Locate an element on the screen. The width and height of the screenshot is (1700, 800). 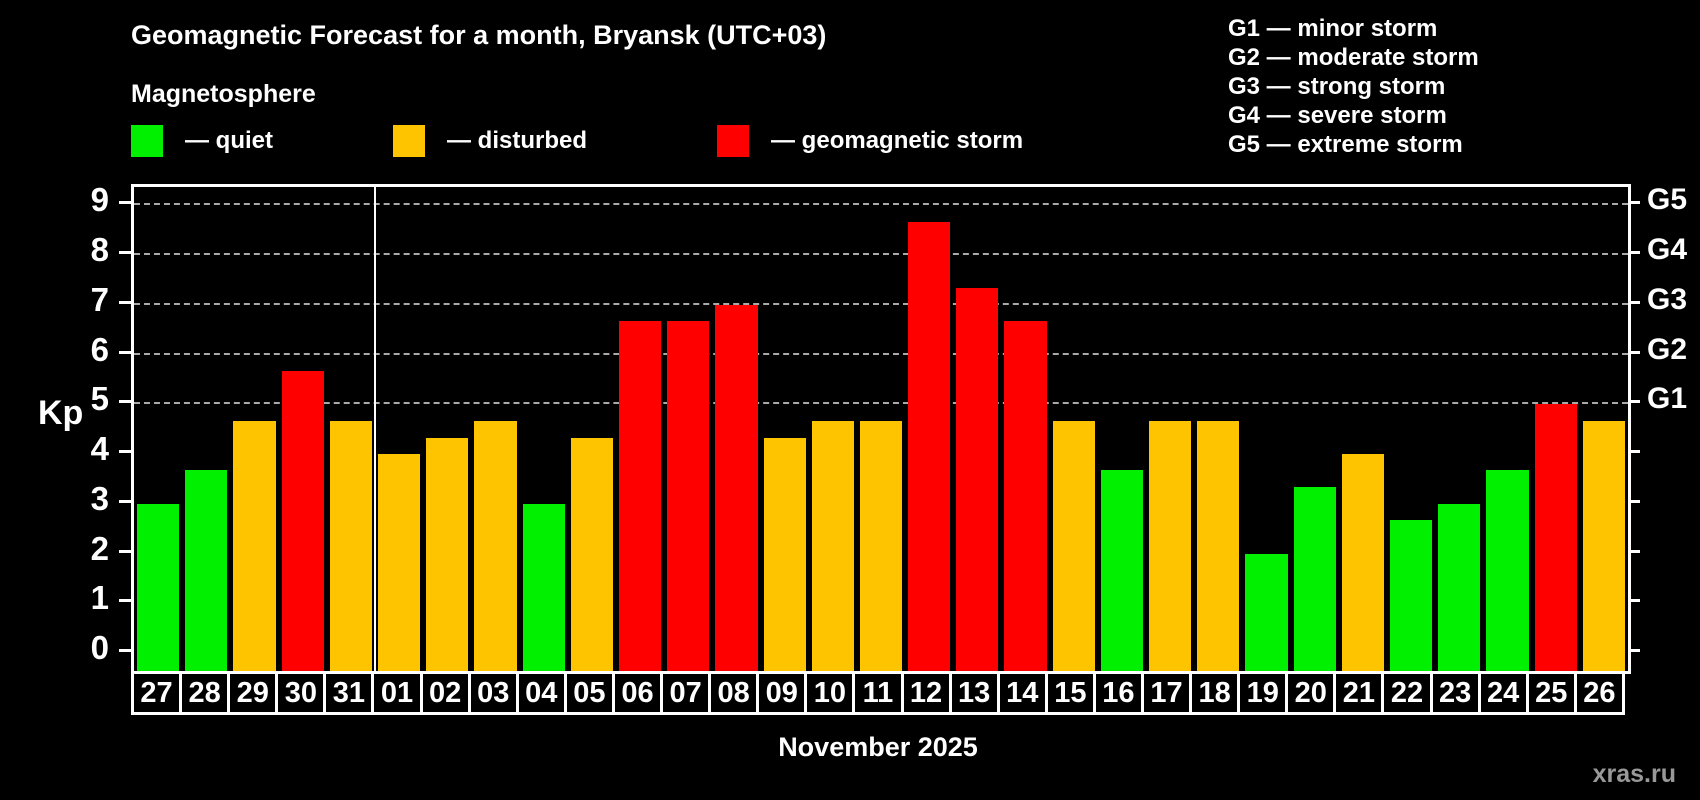
y-tick-label-5: 5 is located at coordinates (99, 399).